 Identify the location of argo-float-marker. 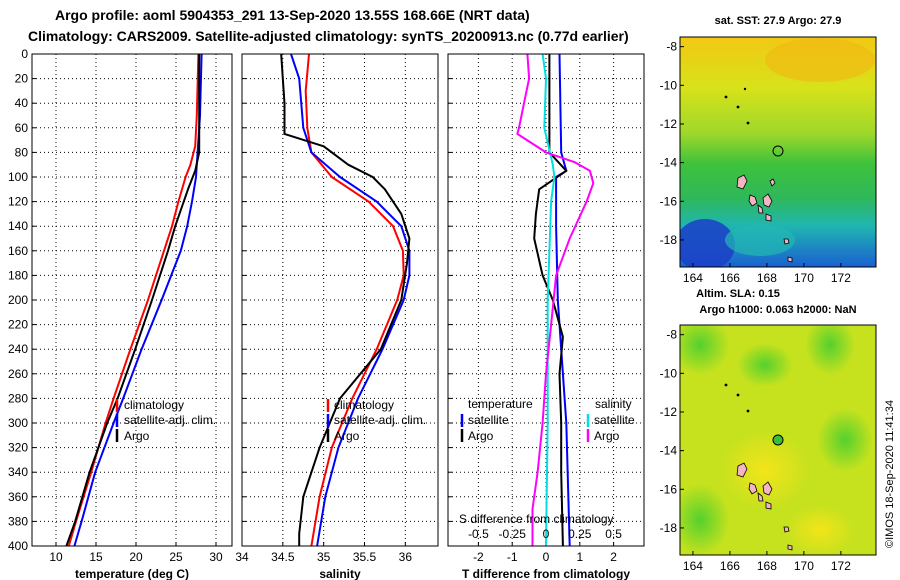
(778, 440).